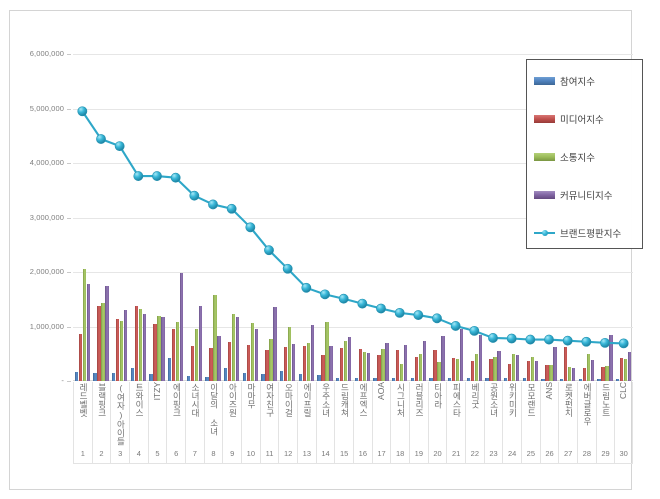 This screenshot has height=499, width=660. What do you see at coordinates (138, 413) in the screenshot?
I see `x-axis-category-cell: 트와이스` at bounding box center [138, 413].